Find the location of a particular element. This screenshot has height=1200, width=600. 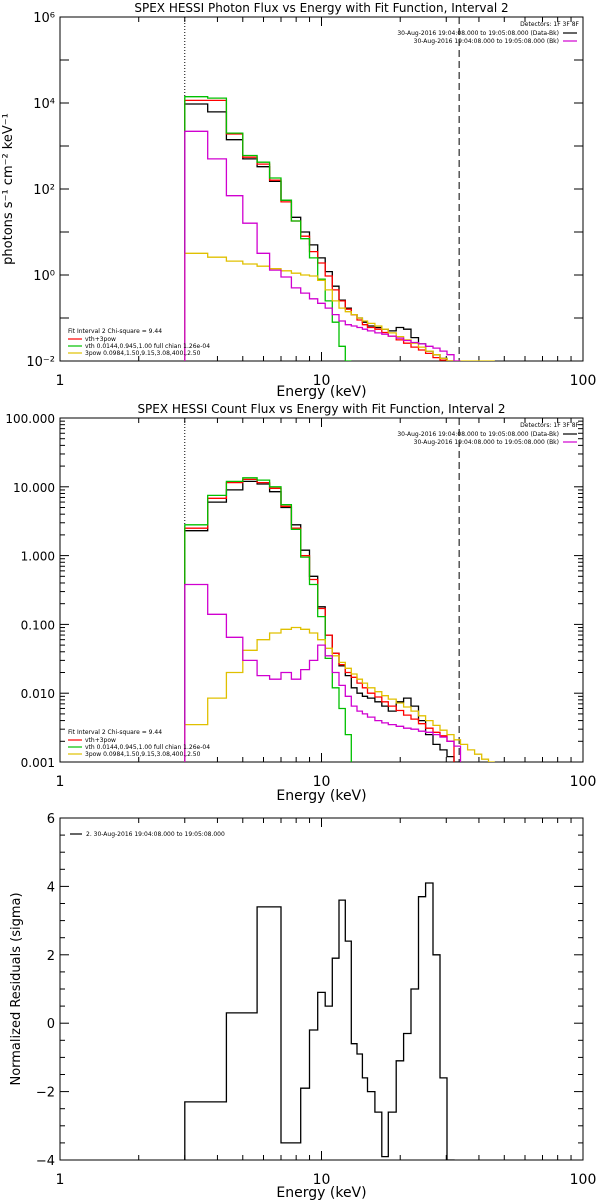

y-tick-label: 0.010 is located at coordinates (38, 694).